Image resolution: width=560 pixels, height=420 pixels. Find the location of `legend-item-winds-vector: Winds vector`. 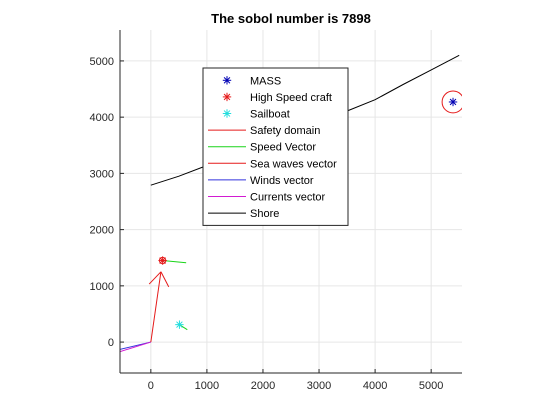

legend-item-winds-vector: Winds vector is located at coordinates (261, 181).